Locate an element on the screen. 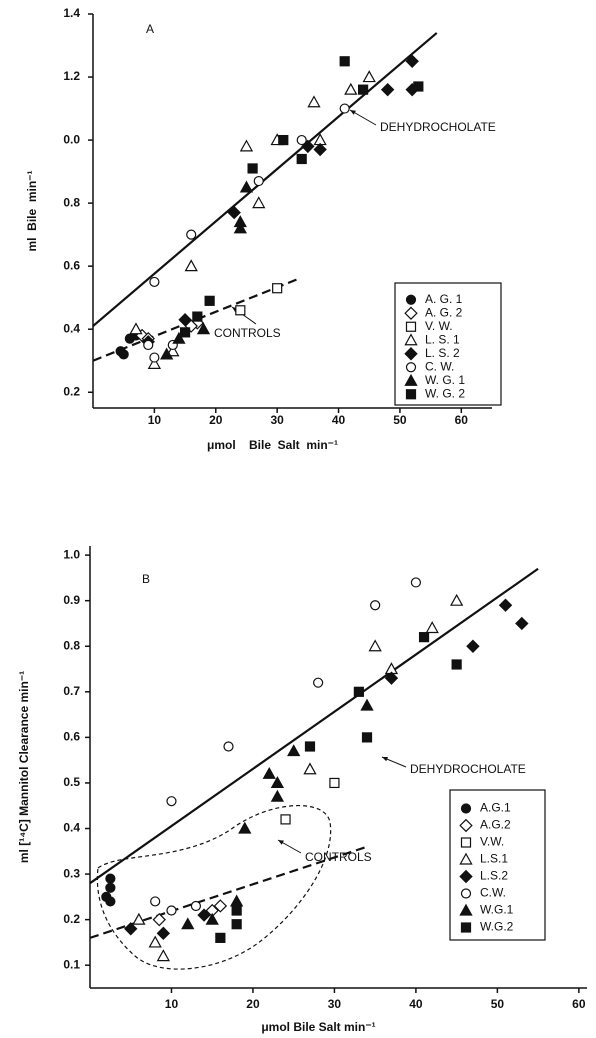 The image size is (596, 1038). y-tick-label: 1.2 is located at coordinates (71, 76).